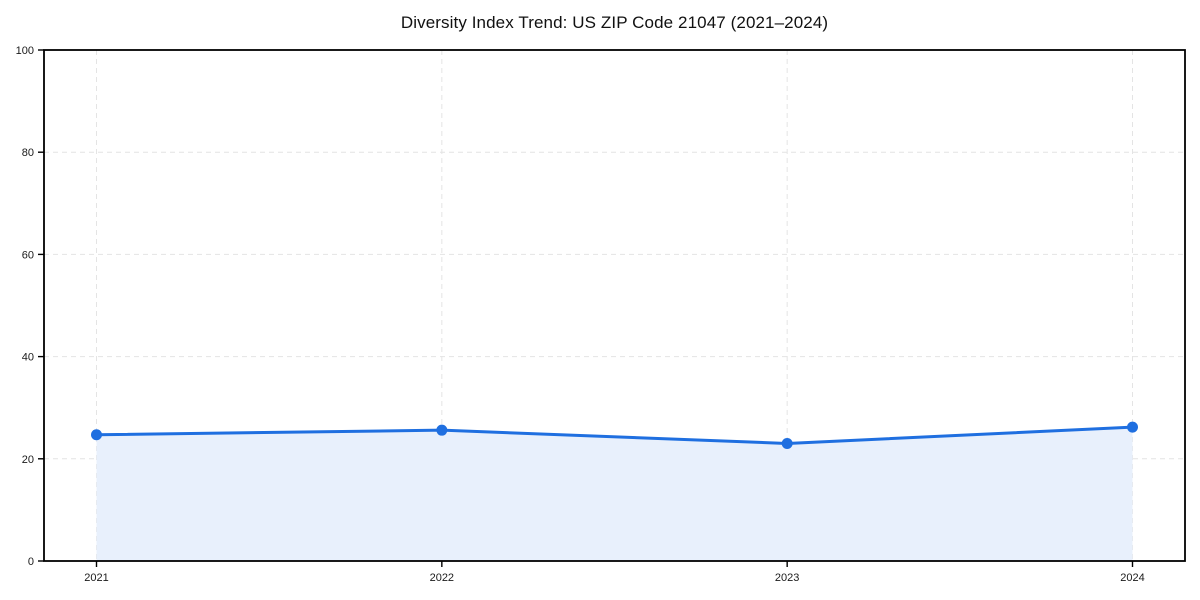  I want to click on x-tick-label: 2021, so click(96, 578).